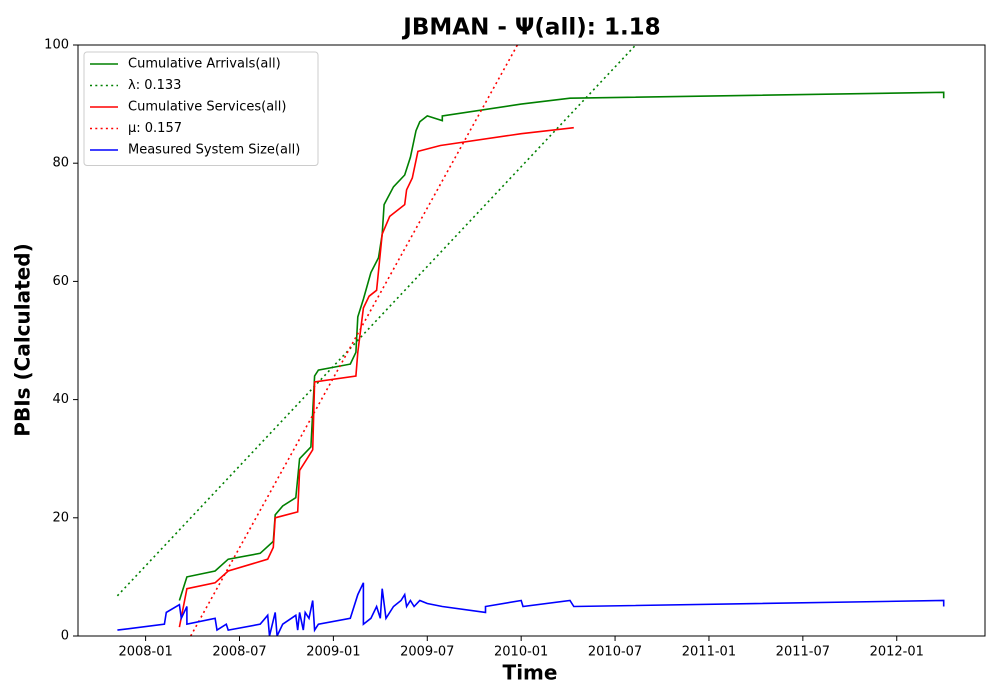 The width and height of the screenshot is (1000, 700). What do you see at coordinates (214, 150) in the screenshot?
I see `legend-label: Measured System Size(all)` at bounding box center [214, 150].